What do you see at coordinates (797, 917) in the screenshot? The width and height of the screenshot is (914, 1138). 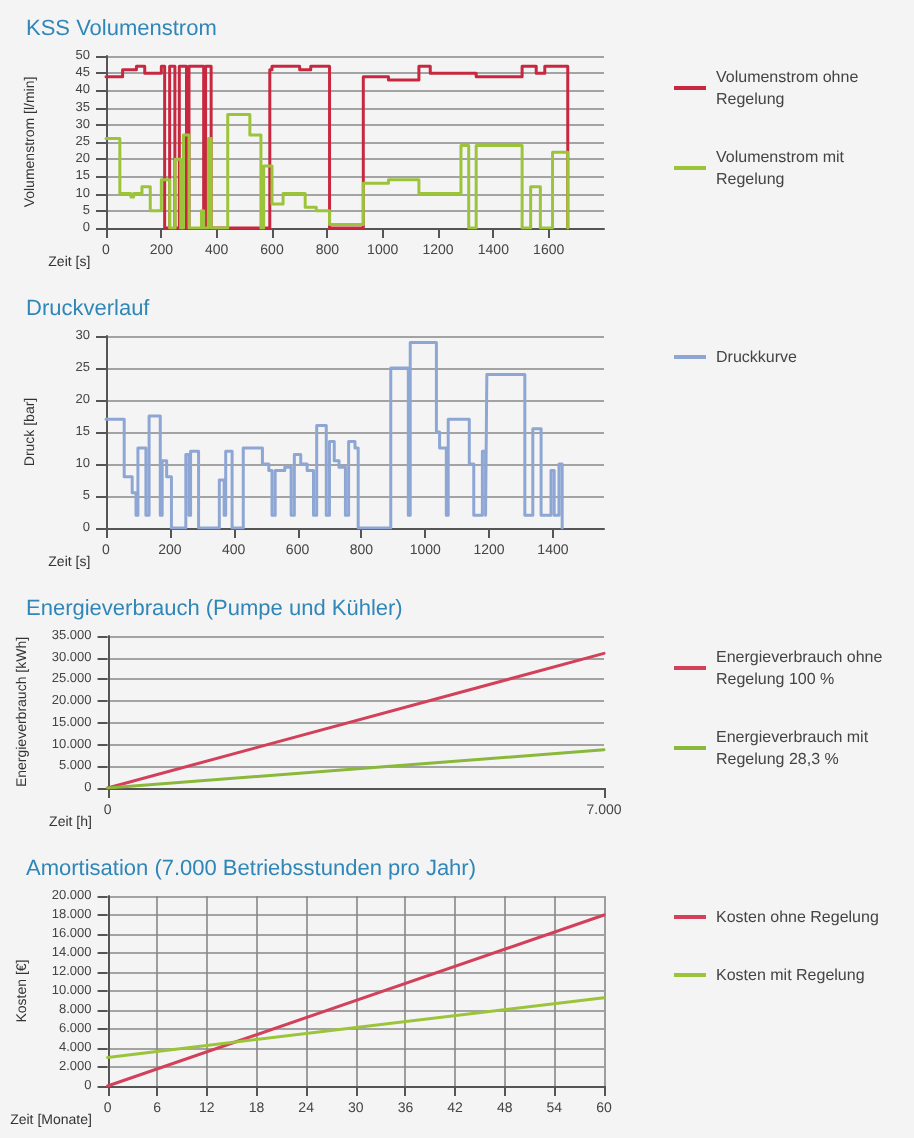 I see `legend-label: Kosten ohne Regelung` at bounding box center [797, 917].